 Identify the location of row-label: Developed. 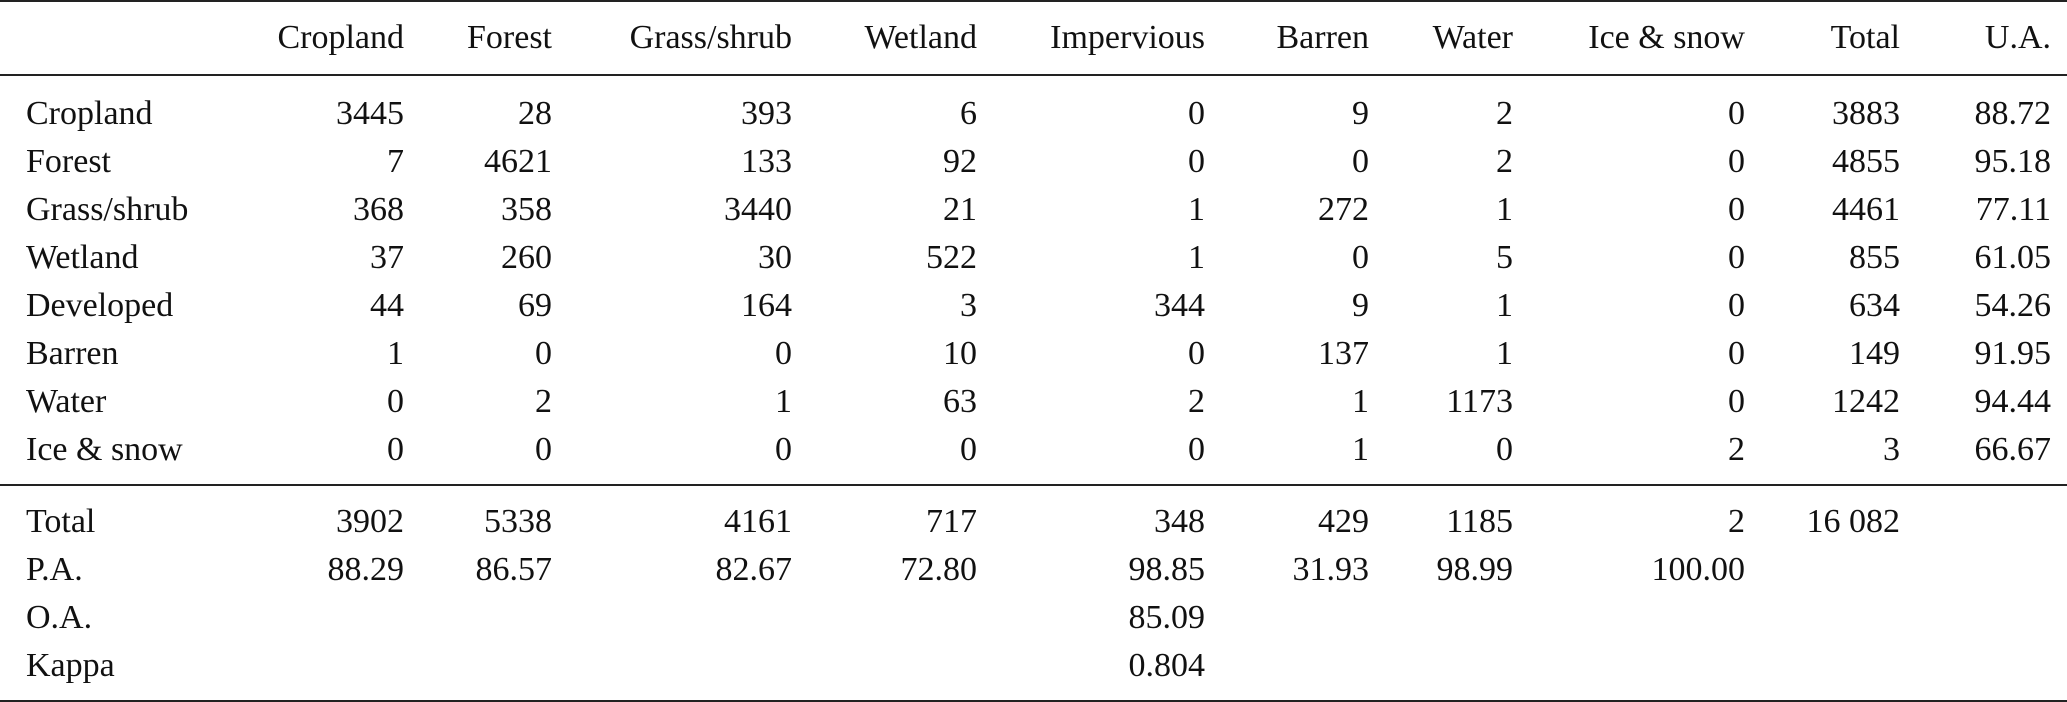
(100, 305).